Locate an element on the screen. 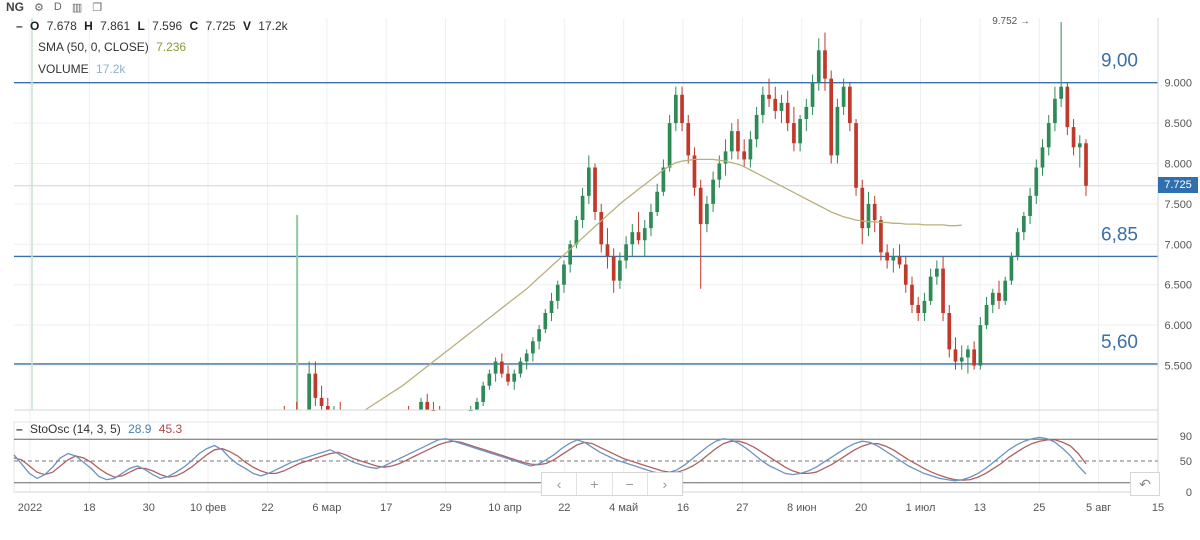 The width and height of the screenshot is (1200, 540). gear-icon: ⚙ is located at coordinates (39, 7).